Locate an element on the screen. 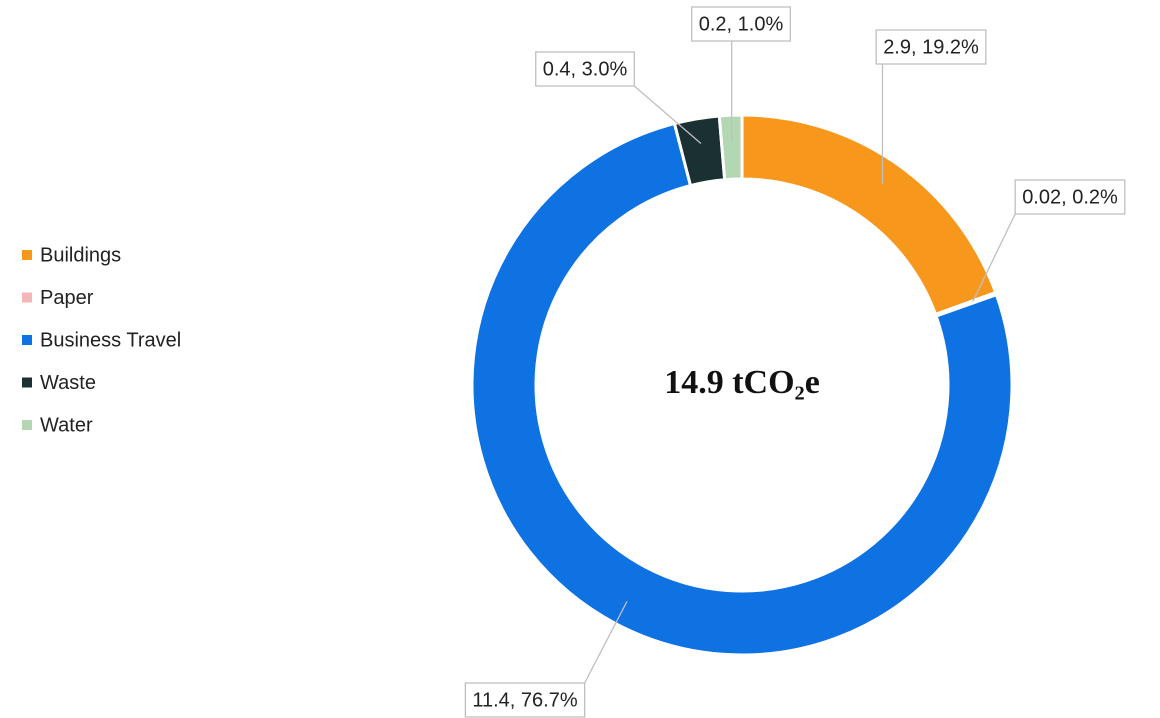 The width and height of the screenshot is (1160, 718). data-label: 0.4, 3.0% is located at coordinates (585, 69).